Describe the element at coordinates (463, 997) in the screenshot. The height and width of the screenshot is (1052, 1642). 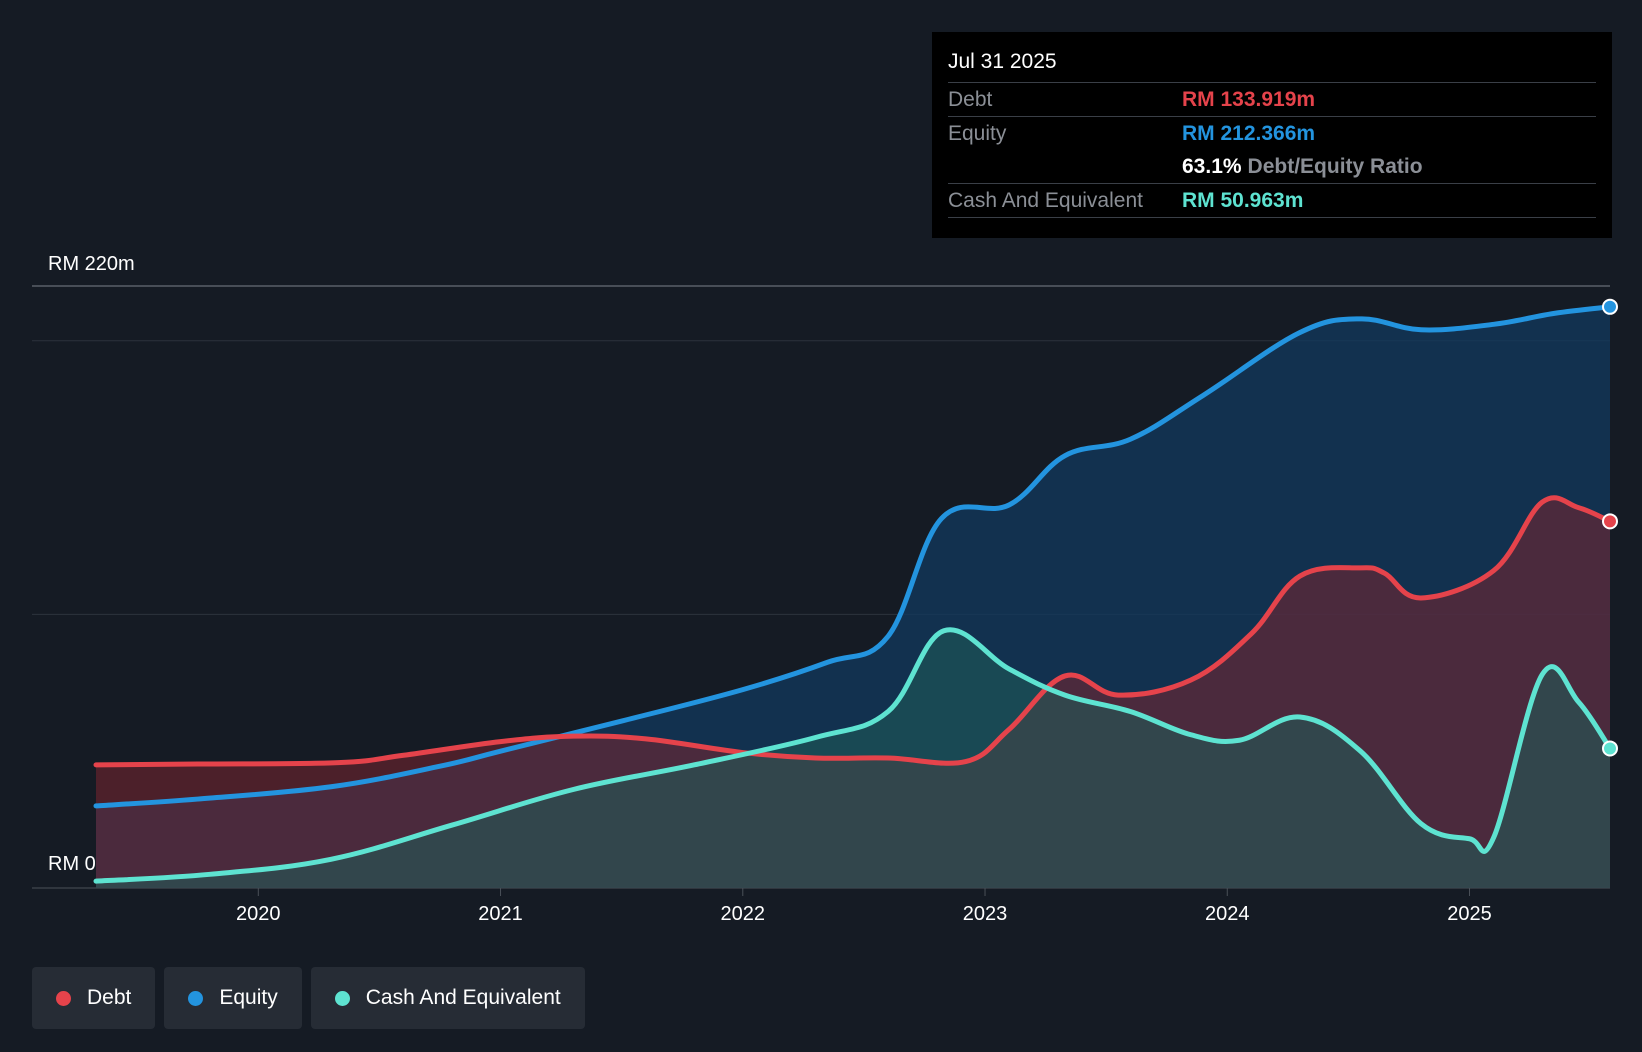
I see `legend-label-cash: Cash And Equivalent` at that location.